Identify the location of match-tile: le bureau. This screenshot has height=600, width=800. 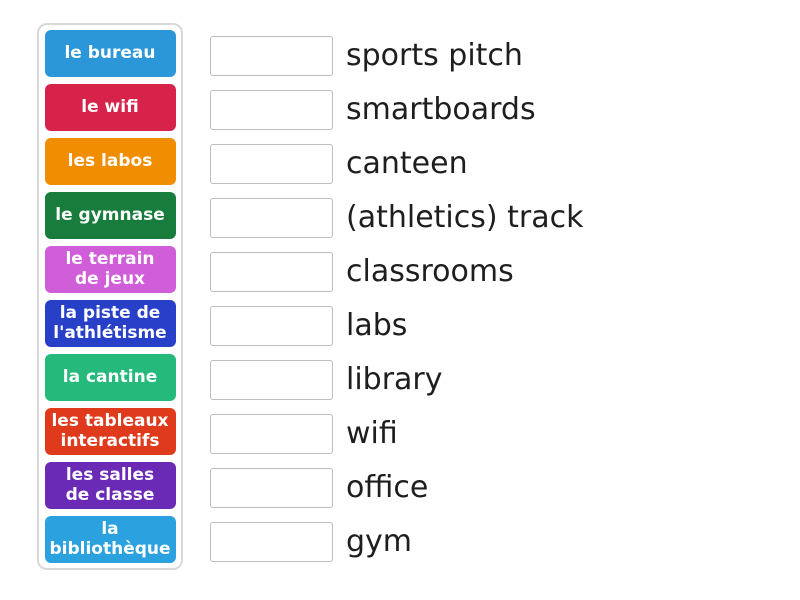
(110, 53).